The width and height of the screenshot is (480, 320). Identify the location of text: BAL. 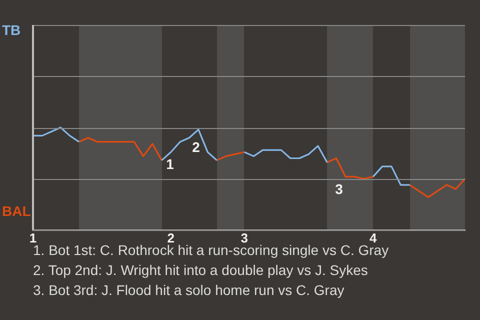
(16, 211).